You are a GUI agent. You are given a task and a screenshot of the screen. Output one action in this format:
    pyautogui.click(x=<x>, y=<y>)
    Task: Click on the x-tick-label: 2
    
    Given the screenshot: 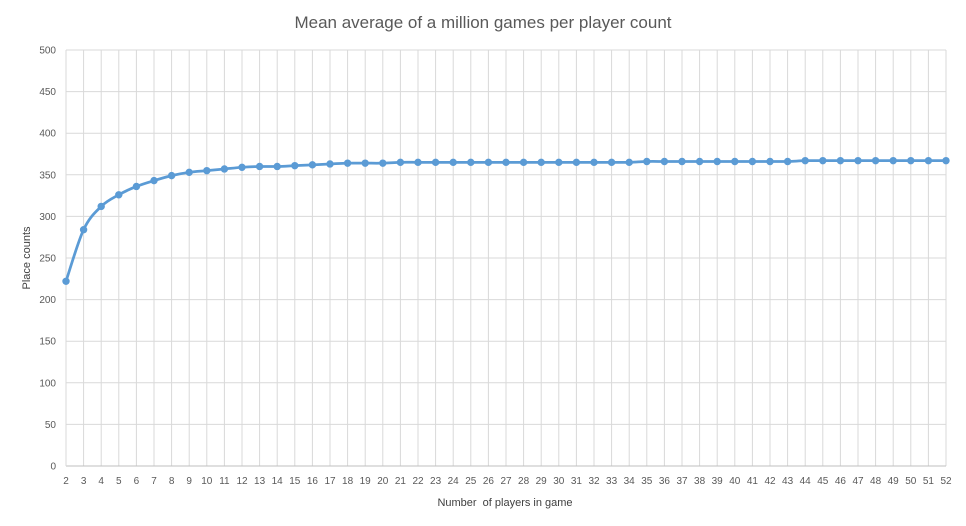 What is the action you would take?
    pyautogui.click(x=66, y=481)
    